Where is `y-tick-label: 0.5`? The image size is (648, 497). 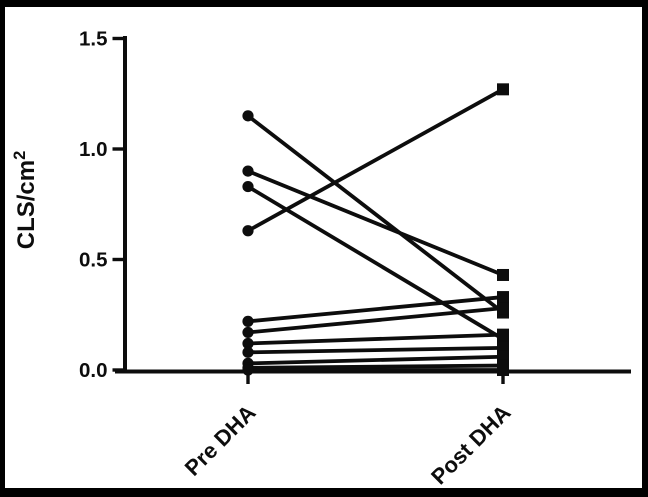
y-tick-label: 0.5 is located at coordinates (93, 260).